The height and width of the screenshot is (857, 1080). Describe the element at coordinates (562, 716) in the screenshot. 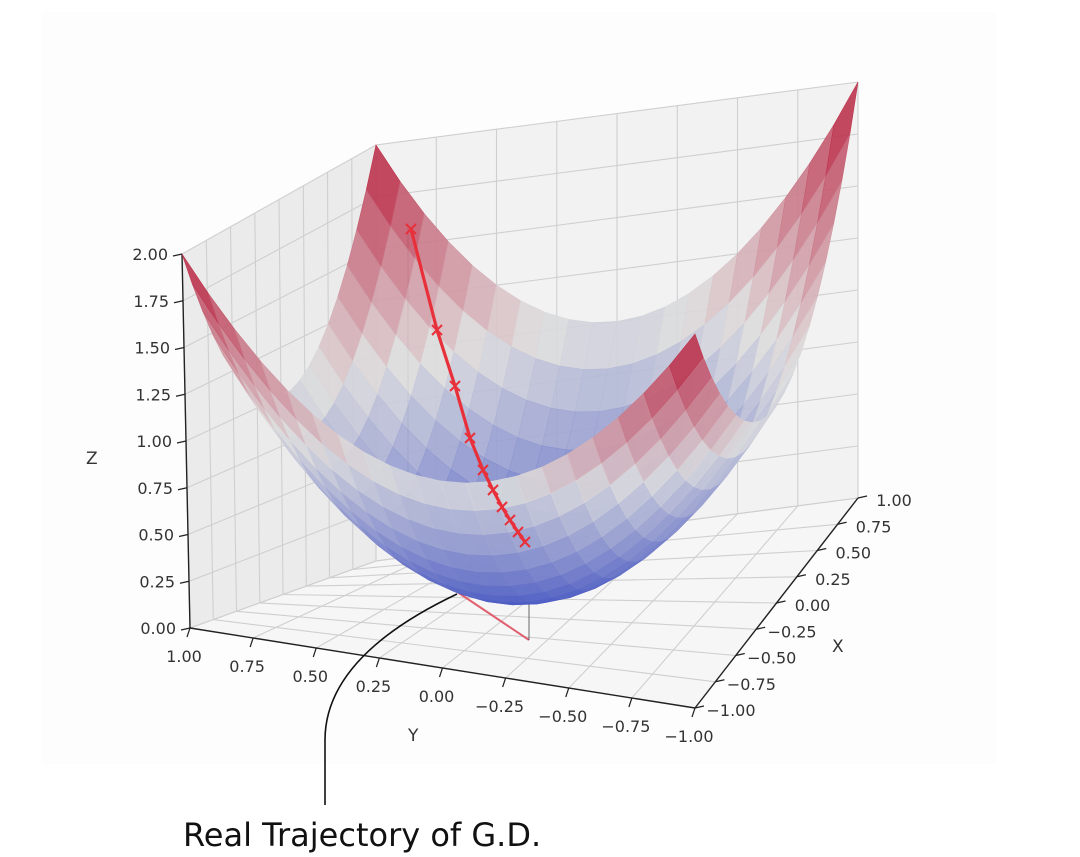

I see `y-tick-label: −0.50` at that location.